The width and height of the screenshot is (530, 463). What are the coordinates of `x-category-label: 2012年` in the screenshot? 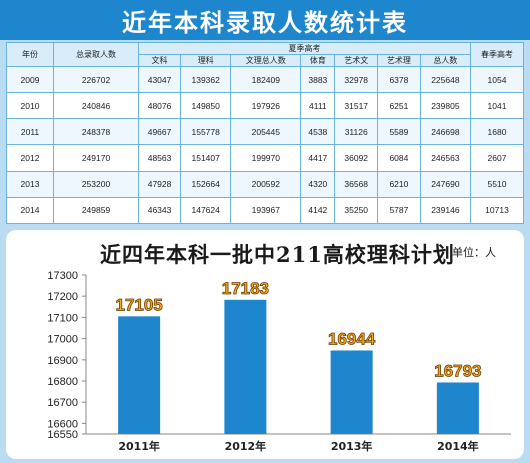 It's located at (246, 446).